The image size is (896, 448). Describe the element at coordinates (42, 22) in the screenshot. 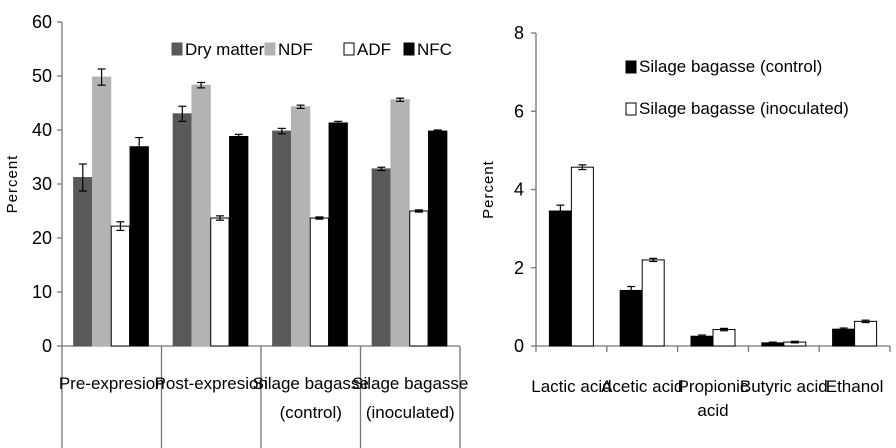

I see `y-tick-label: 60` at that location.